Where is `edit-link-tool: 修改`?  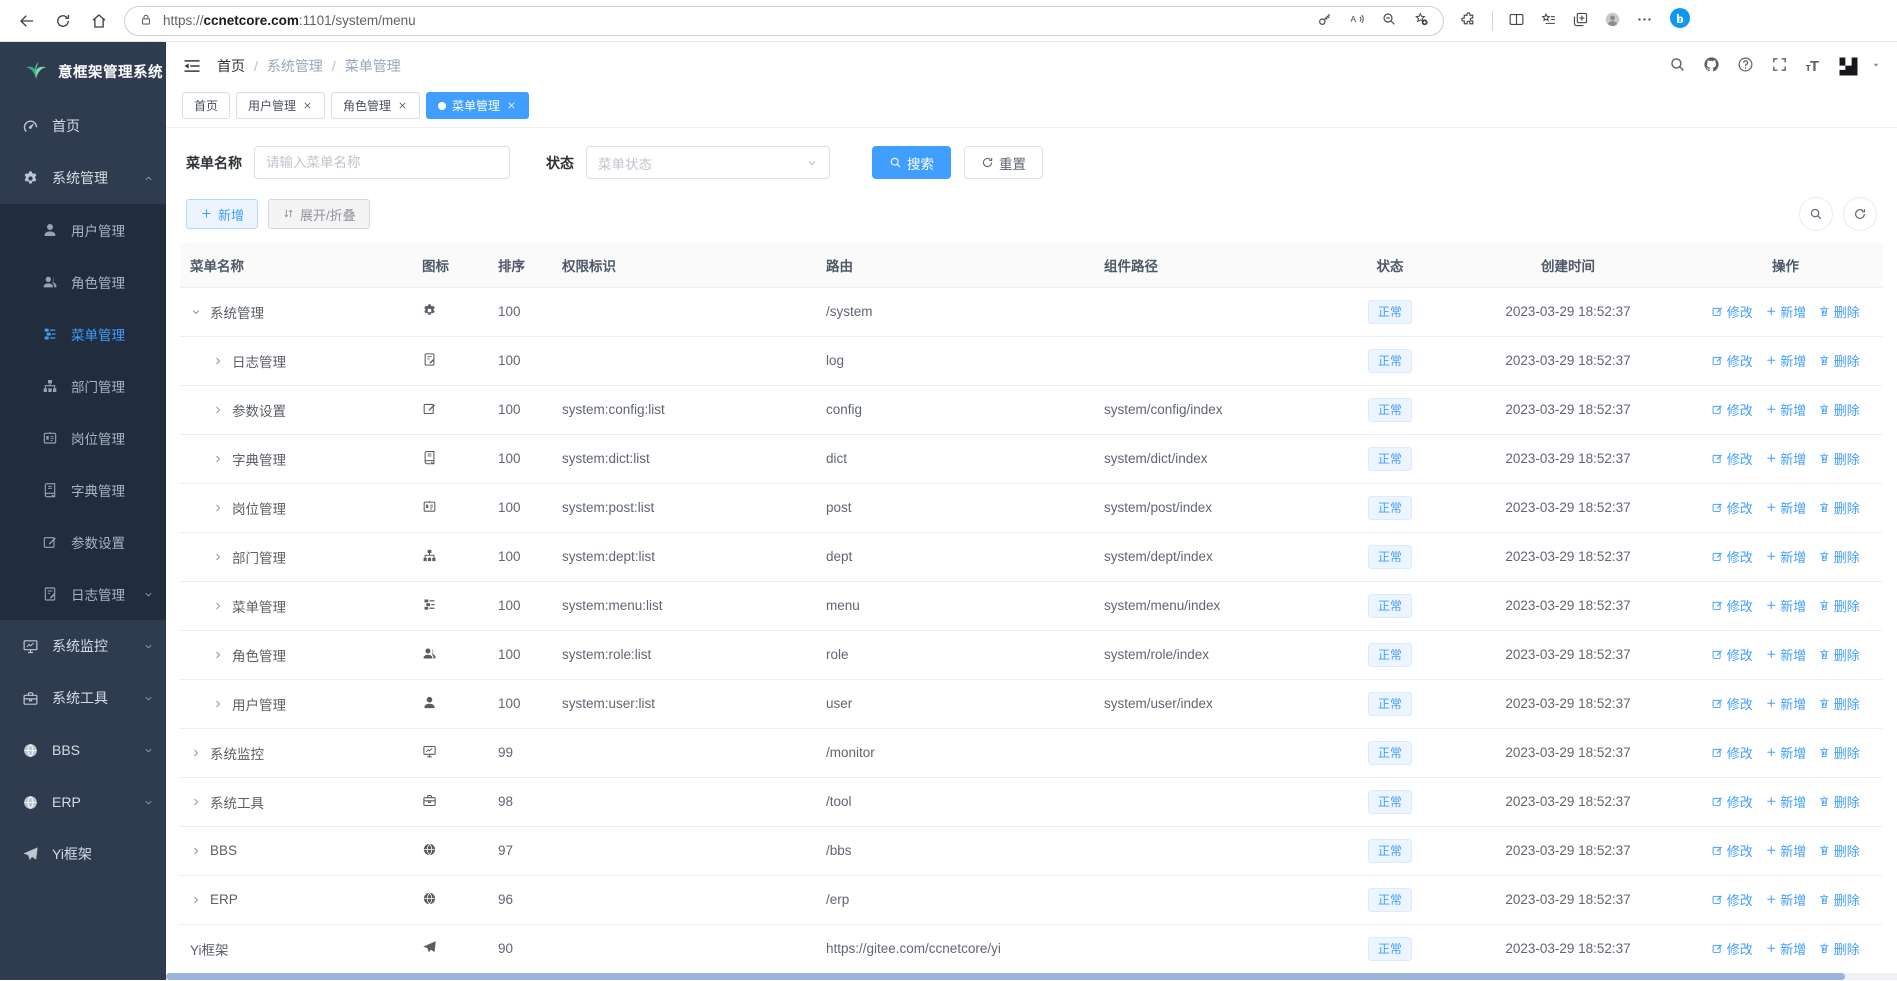 edit-link-tool: 修改 is located at coordinates (1732, 801).